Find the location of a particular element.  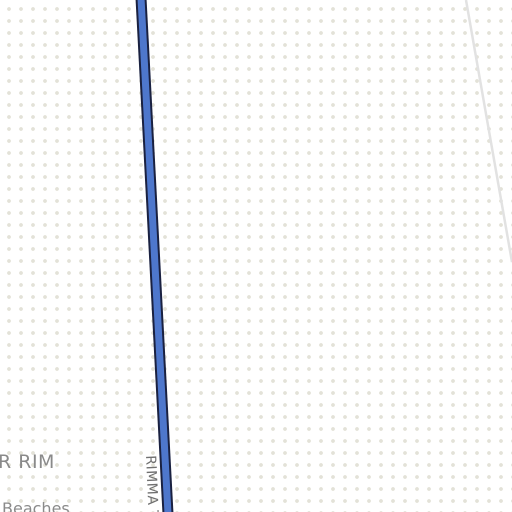

road-label-rimma-tr: RIMMA TR is located at coordinates (152, 483).